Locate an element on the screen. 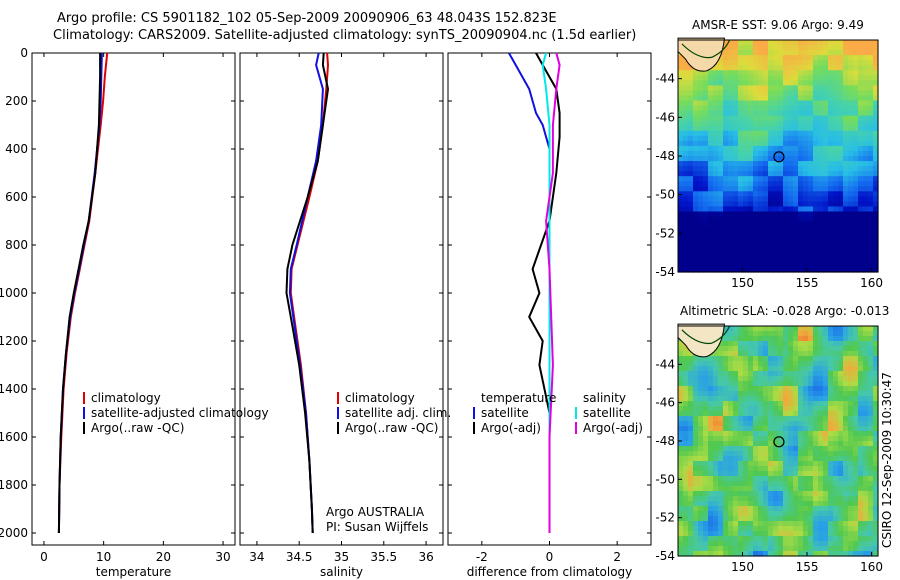 This screenshot has width=900, height=580. x-axis-label: salinity is located at coordinates (341, 572).